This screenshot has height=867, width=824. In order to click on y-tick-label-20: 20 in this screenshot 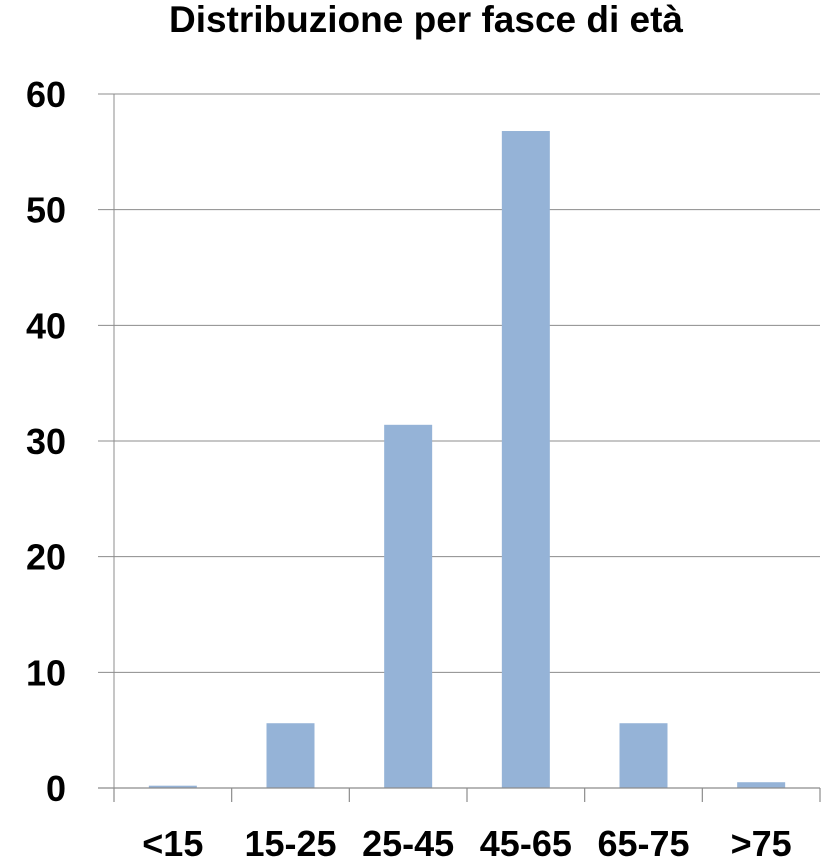, I will do `click(46, 557)`.